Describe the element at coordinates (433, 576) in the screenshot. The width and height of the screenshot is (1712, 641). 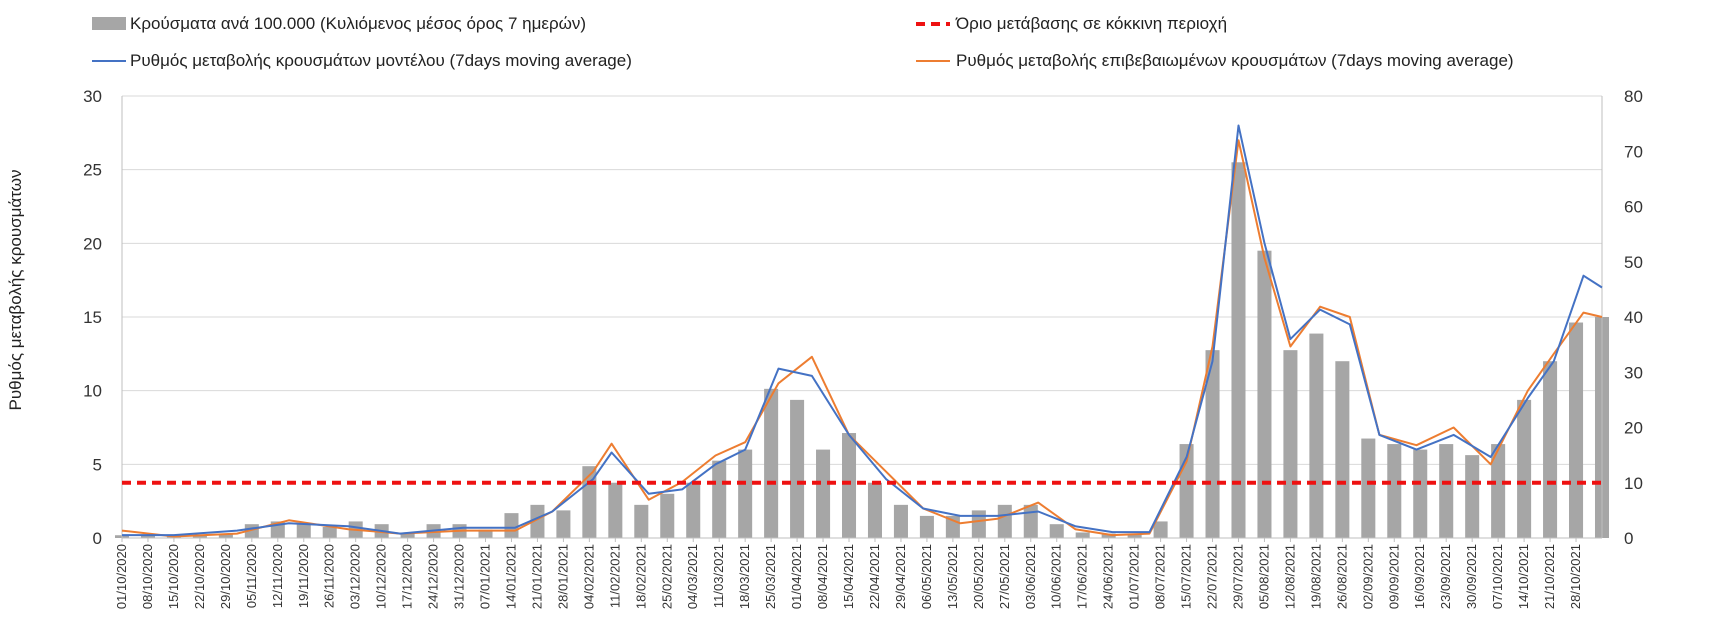
I see `x-tick-label: 24/12/2020` at that location.